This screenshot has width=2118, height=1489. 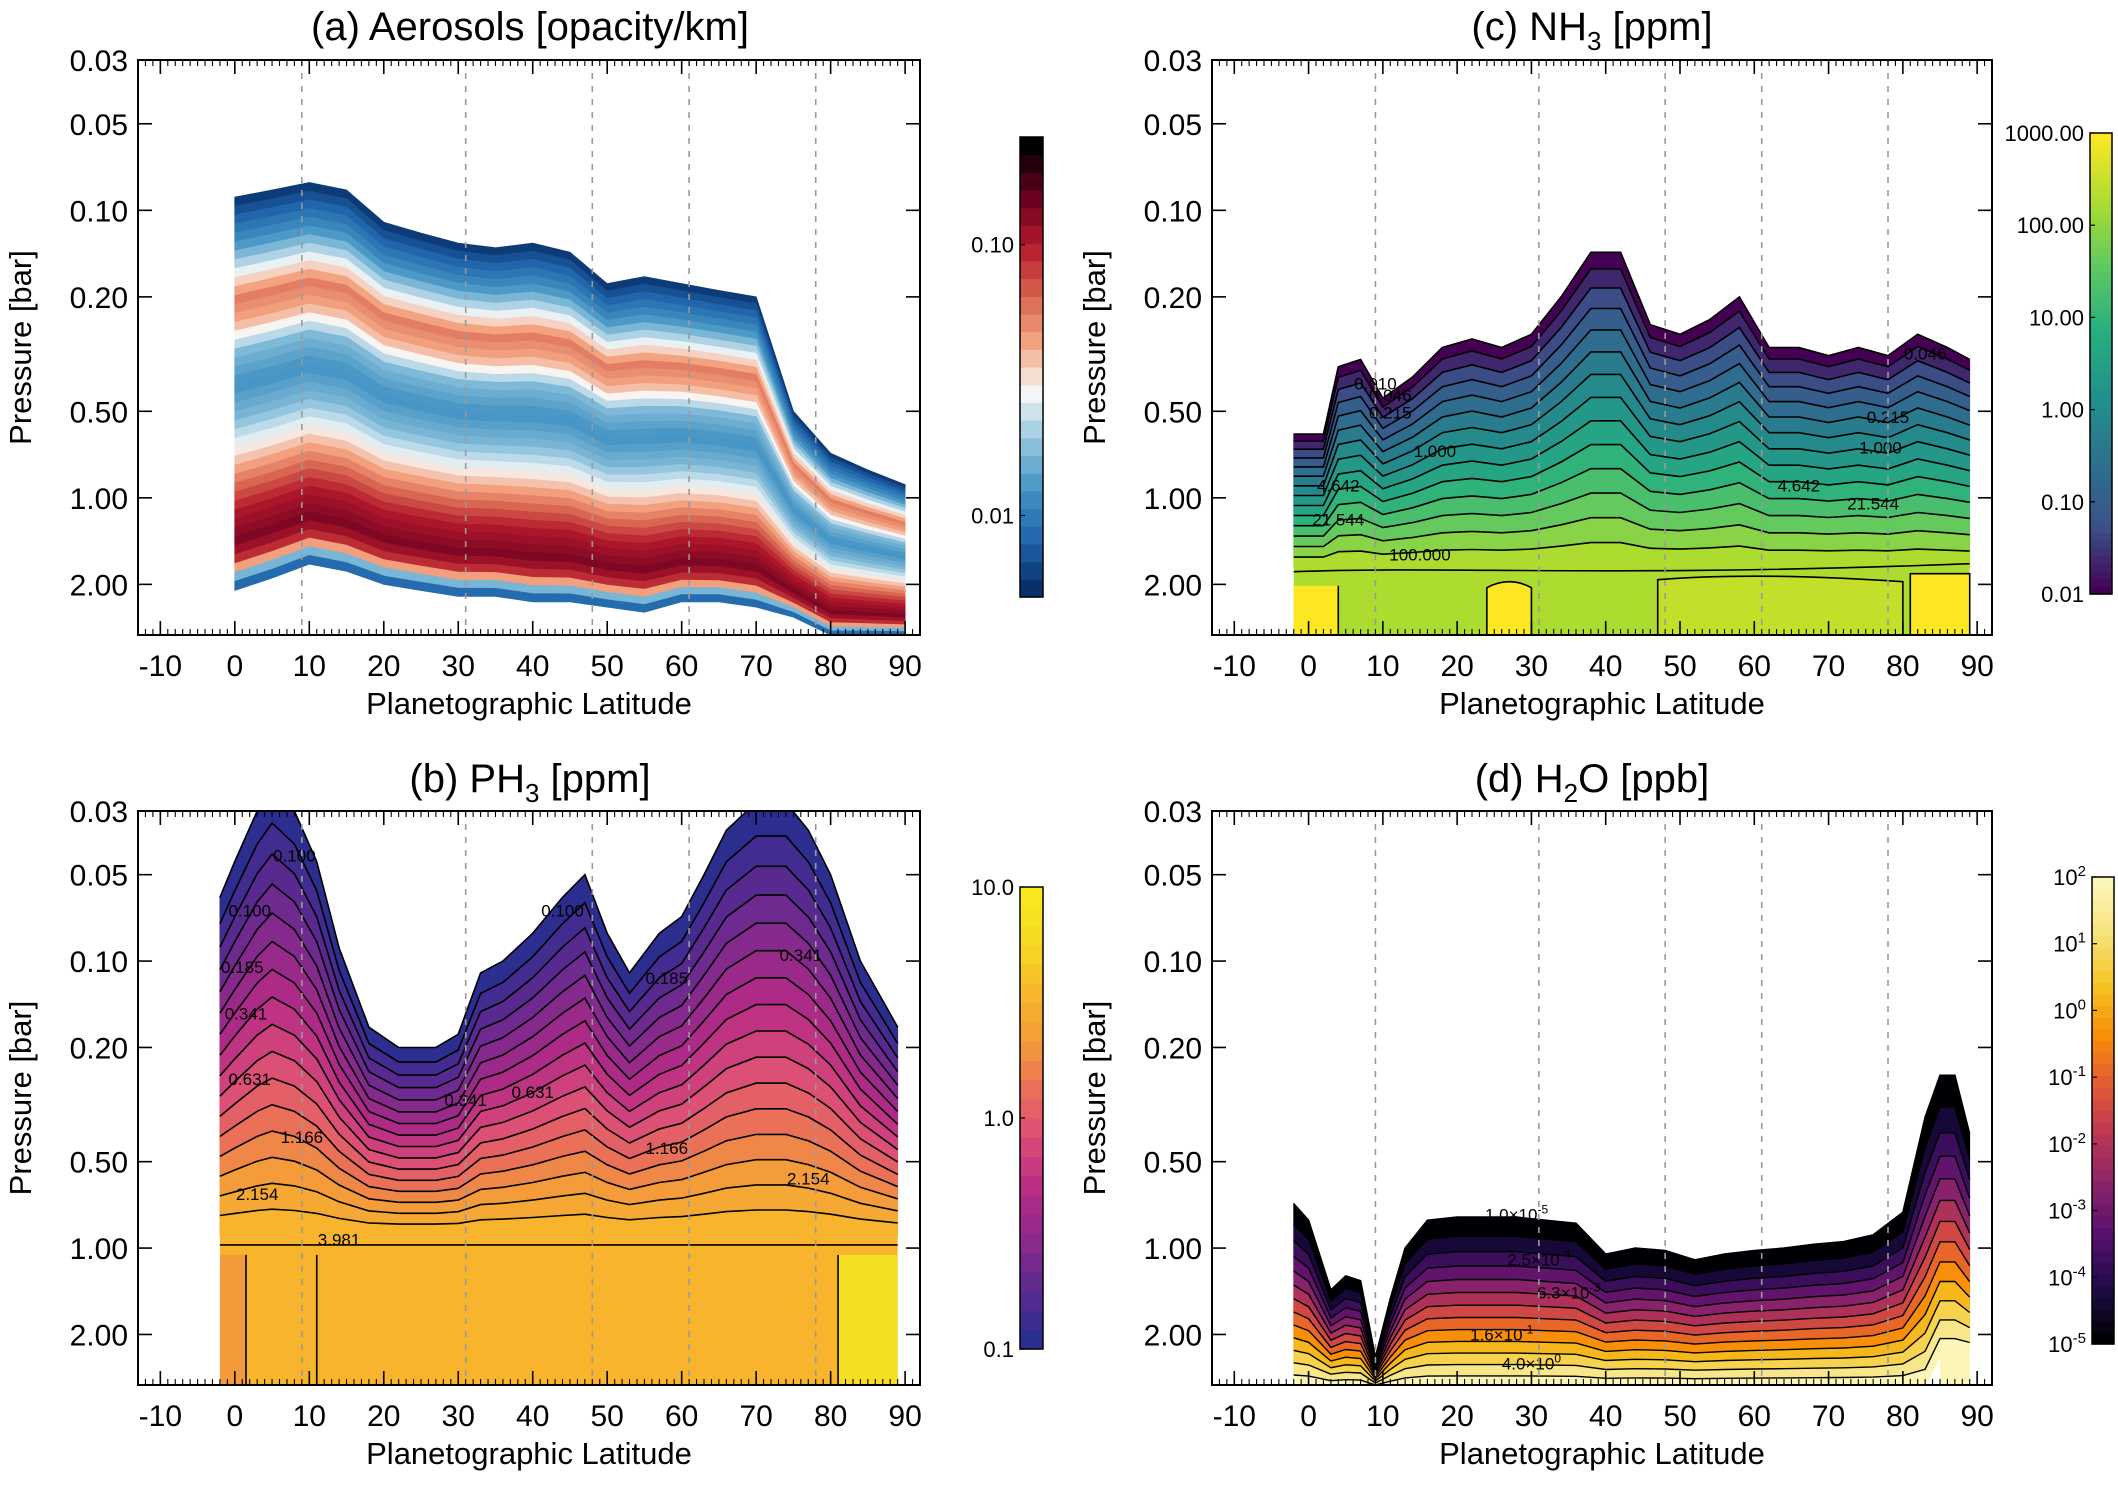 What do you see at coordinates (1568, 1292) in the screenshot?
I see `contour-label-d-2: 6.3×10⁻³` at bounding box center [1568, 1292].